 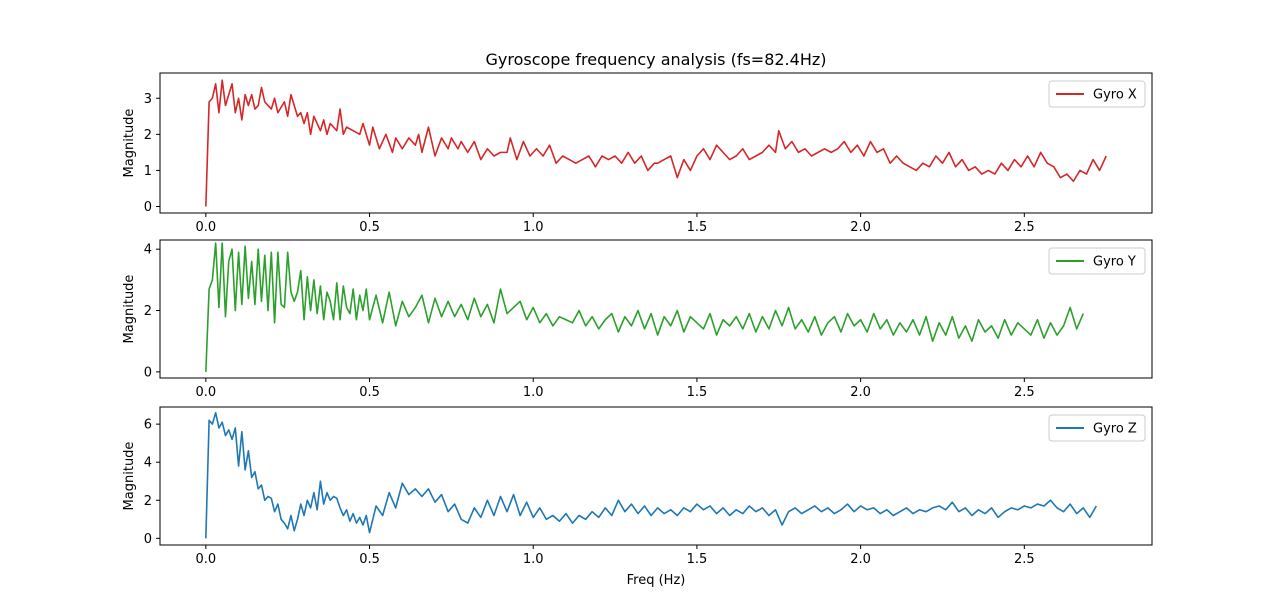 I want to click on series-line-gyro-y, so click(x=644, y=307).